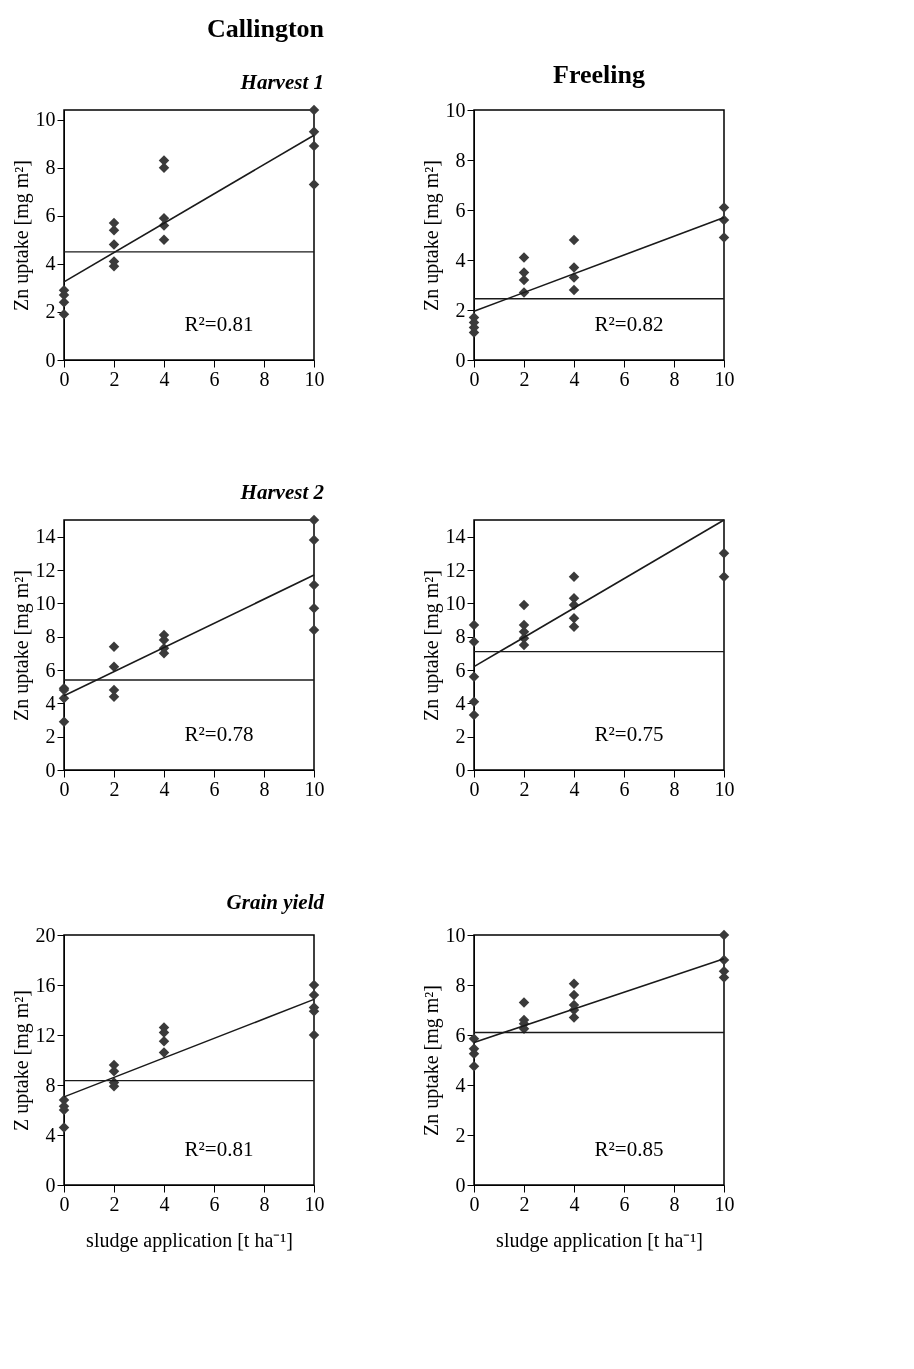 The width and height of the screenshot is (914, 1369). I want to click on y-axis-title: Z uptake [mg m²], so click(21, 1060).